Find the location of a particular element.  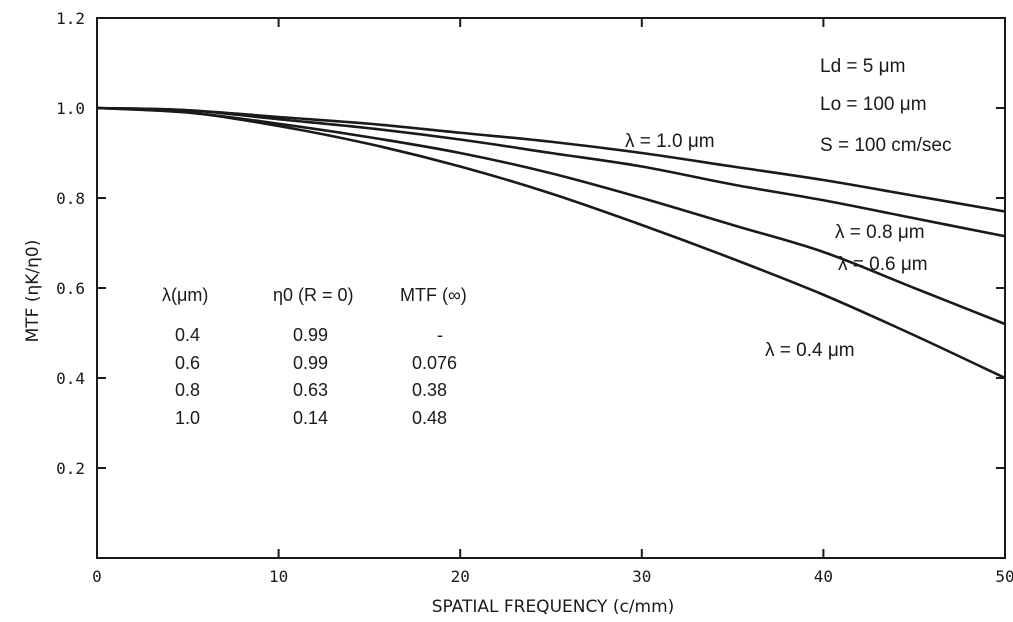

table-header: MTF (∞) is located at coordinates (433, 295).